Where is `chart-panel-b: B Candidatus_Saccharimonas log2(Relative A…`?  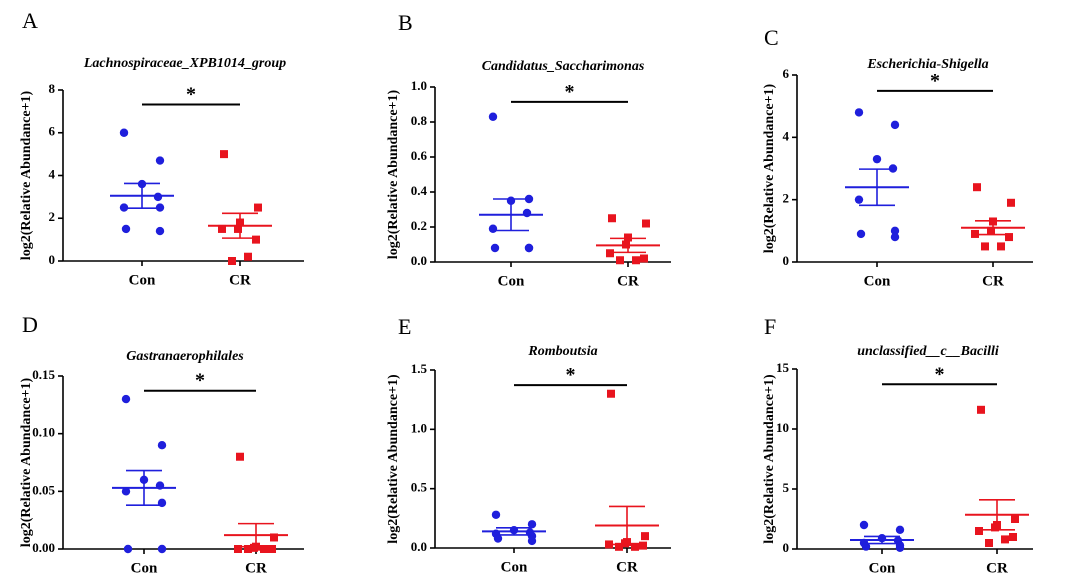
chart-panel-b: B Candidatus_Saccharimonas log2(Relative A… is located at coordinates (528, 149).